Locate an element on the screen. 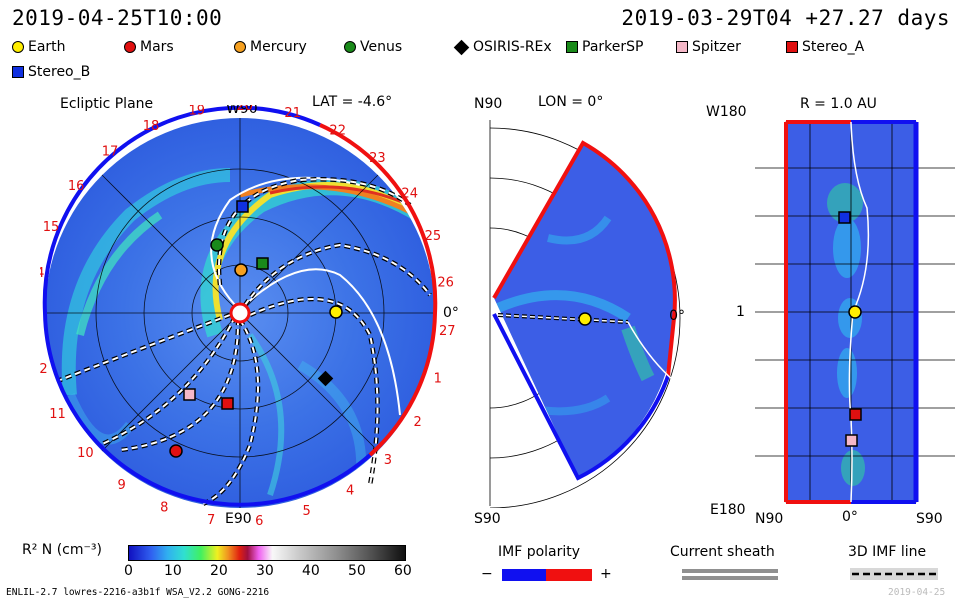 This screenshot has height=600, width=960. meridional-bottom-label: S90 is located at coordinates (487, 519).